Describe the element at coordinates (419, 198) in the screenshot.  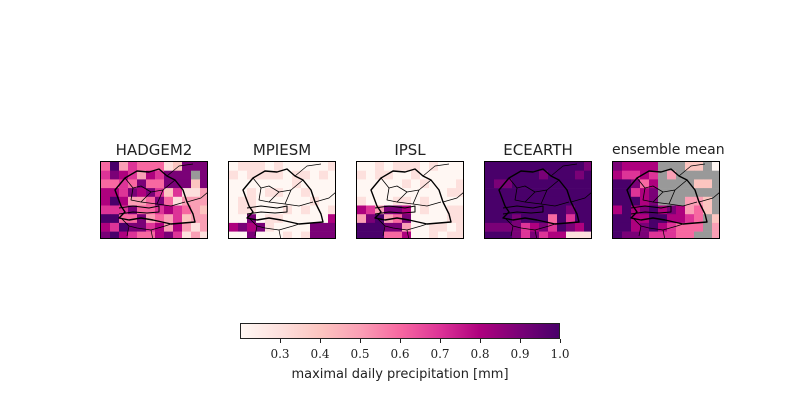
I see `region-border` at that location.